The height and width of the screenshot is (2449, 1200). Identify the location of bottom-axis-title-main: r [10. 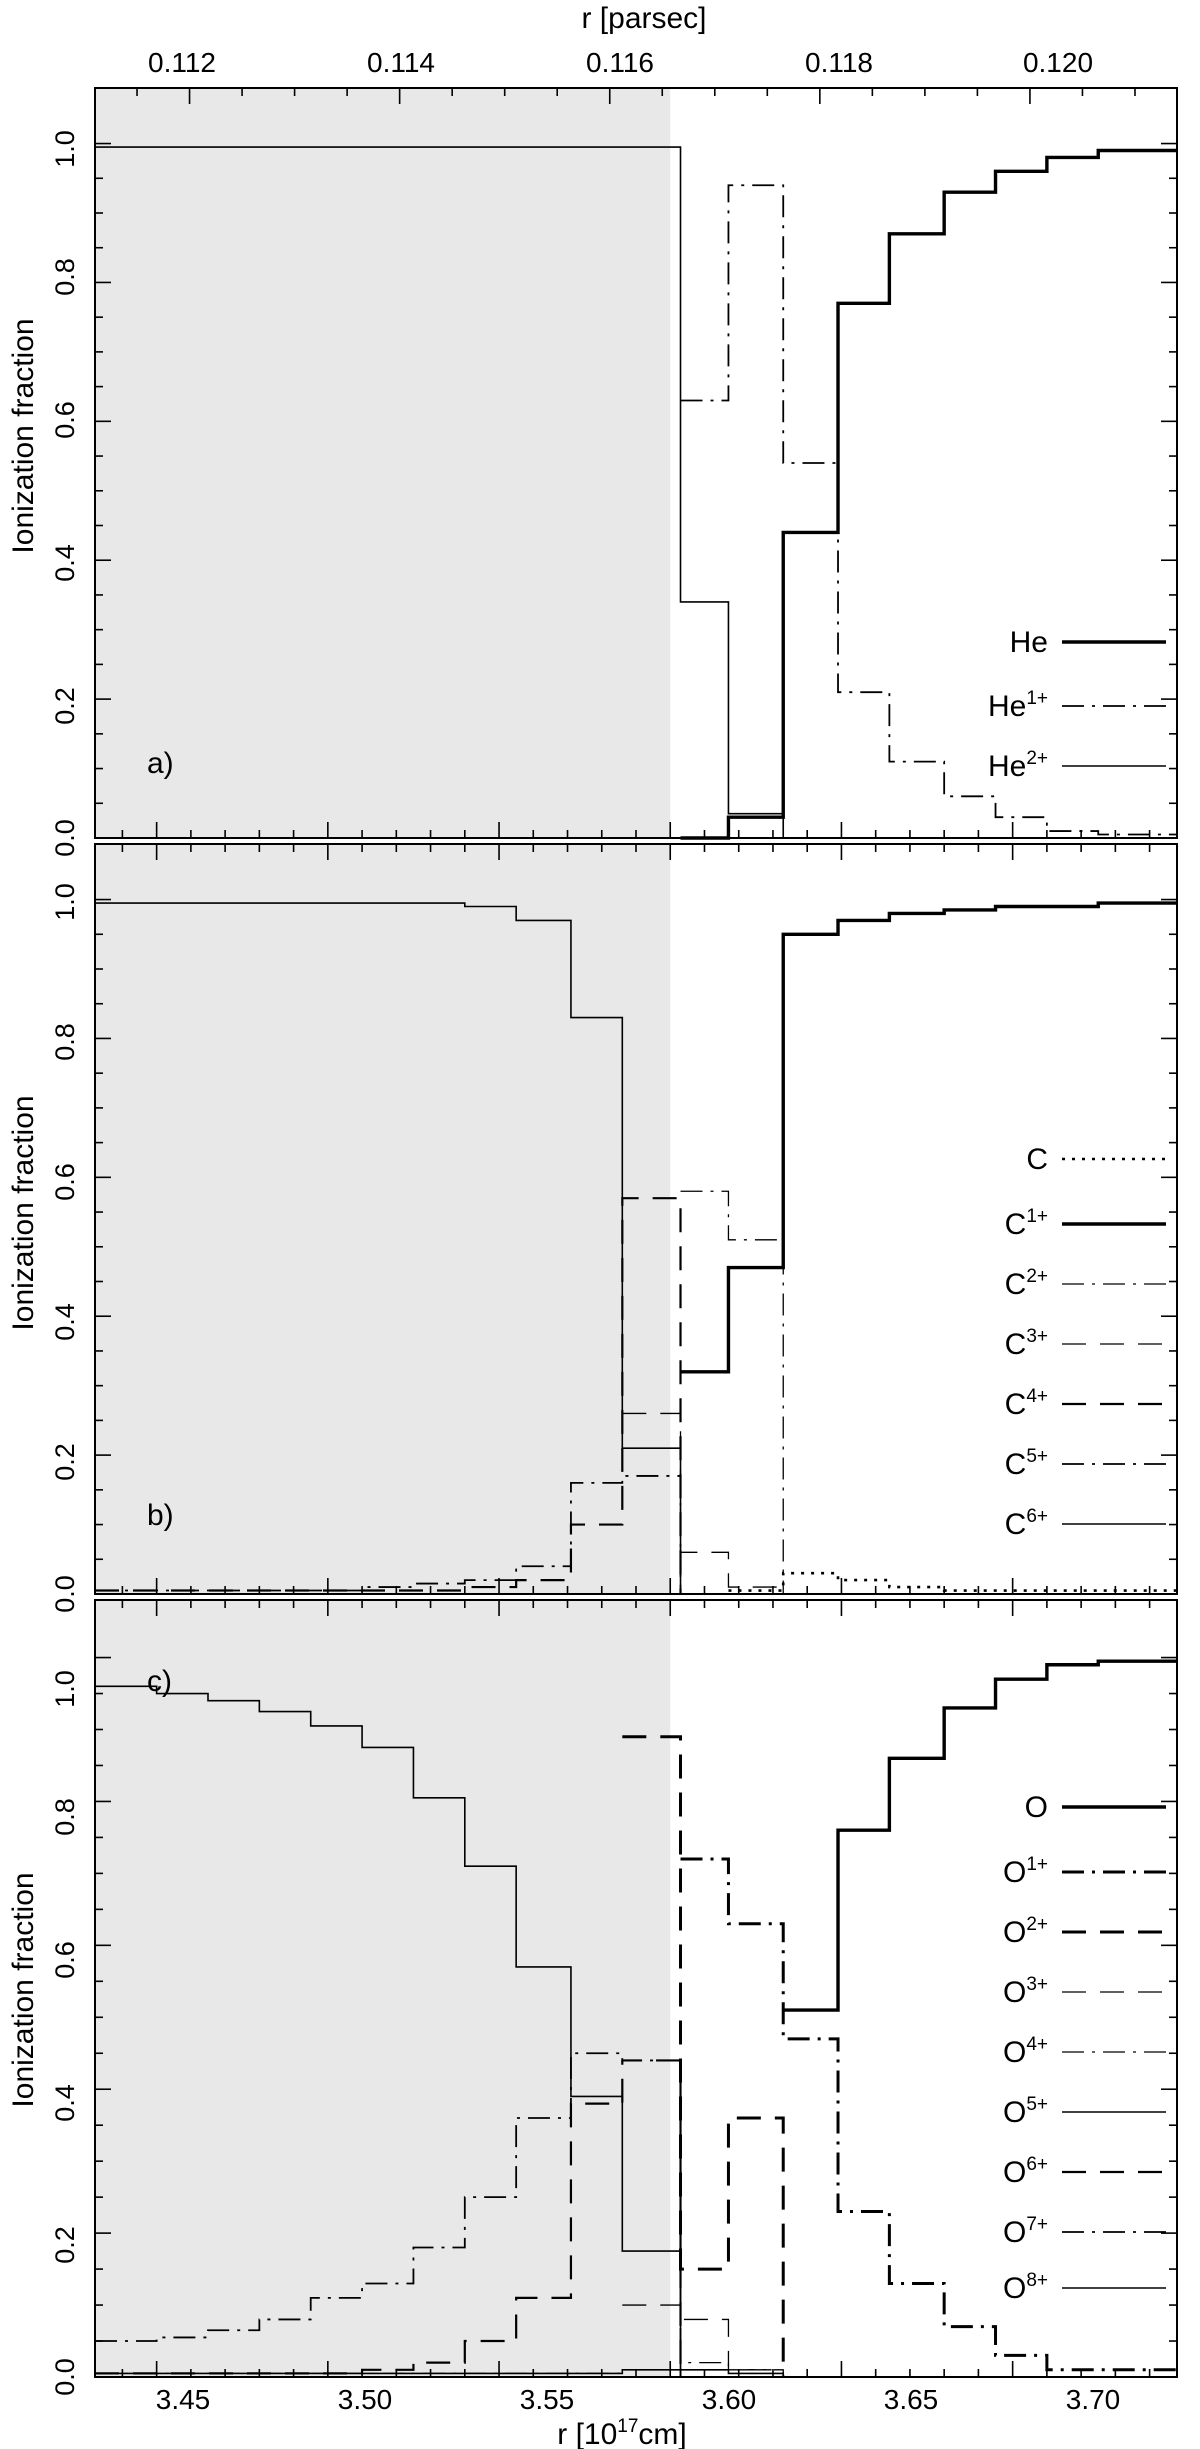
(587, 2433).